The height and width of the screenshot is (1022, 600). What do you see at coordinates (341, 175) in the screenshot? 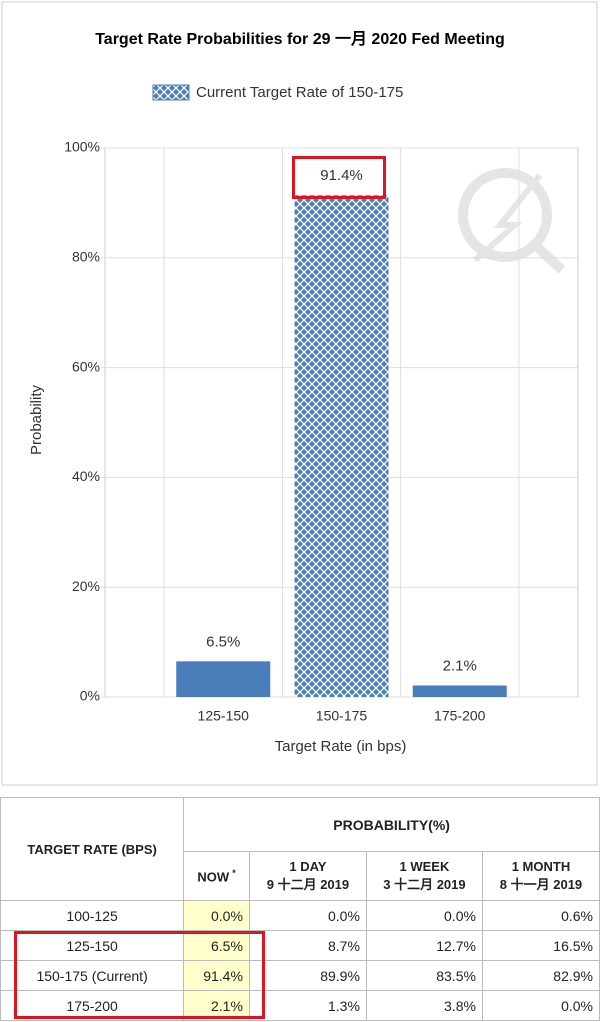
I see `value-label: 91.4%` at bounding box center [341, 175].